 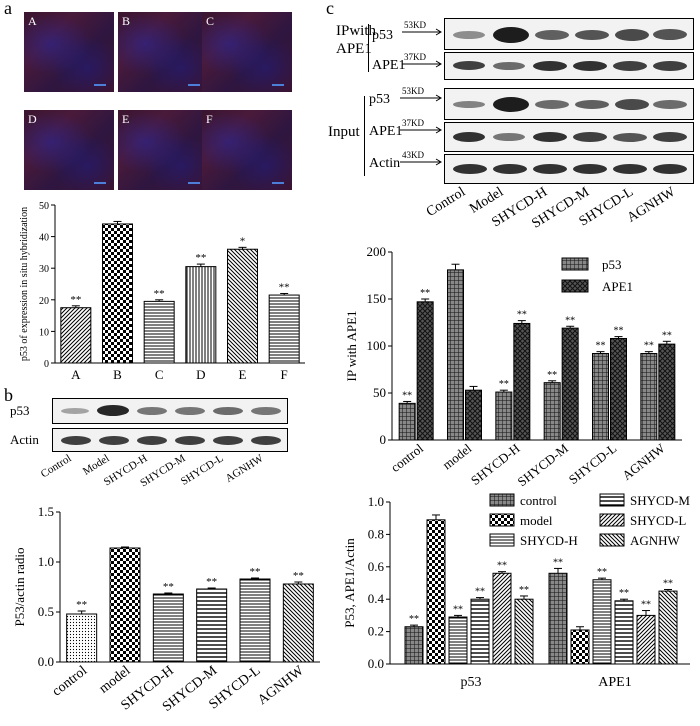 What do you see at coordinates (44, 269) in the screenshot?
I see `y-tick-label: 30` at bounding box center [44, 269].